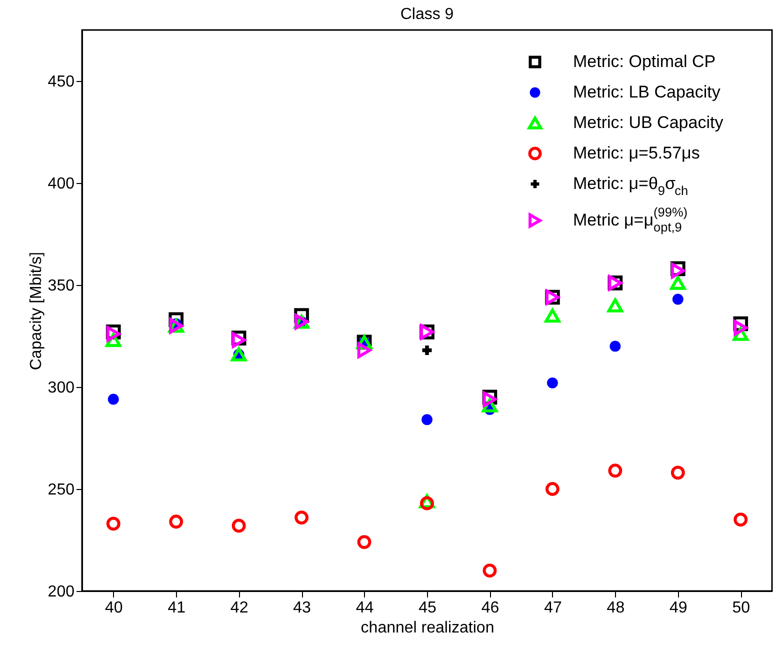  Describe the element at coordinates (36, 311) in the screenshot. I see `y-axis-title: Capacity [Mbit/s]` at that location.